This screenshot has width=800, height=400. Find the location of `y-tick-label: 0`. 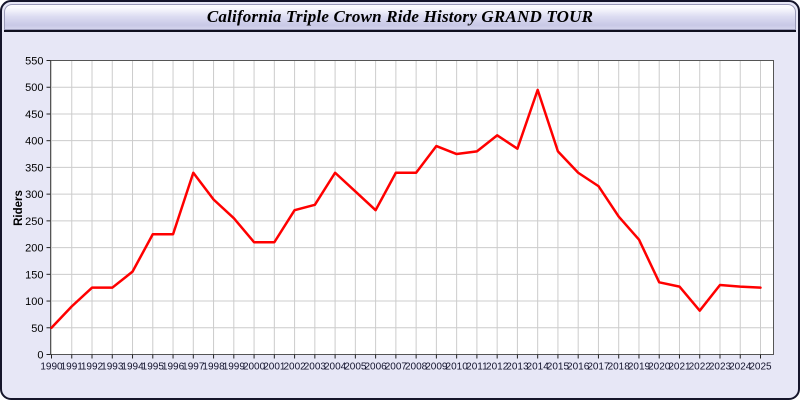

y-tick-label: 0 is located at coordinates (40, 356).